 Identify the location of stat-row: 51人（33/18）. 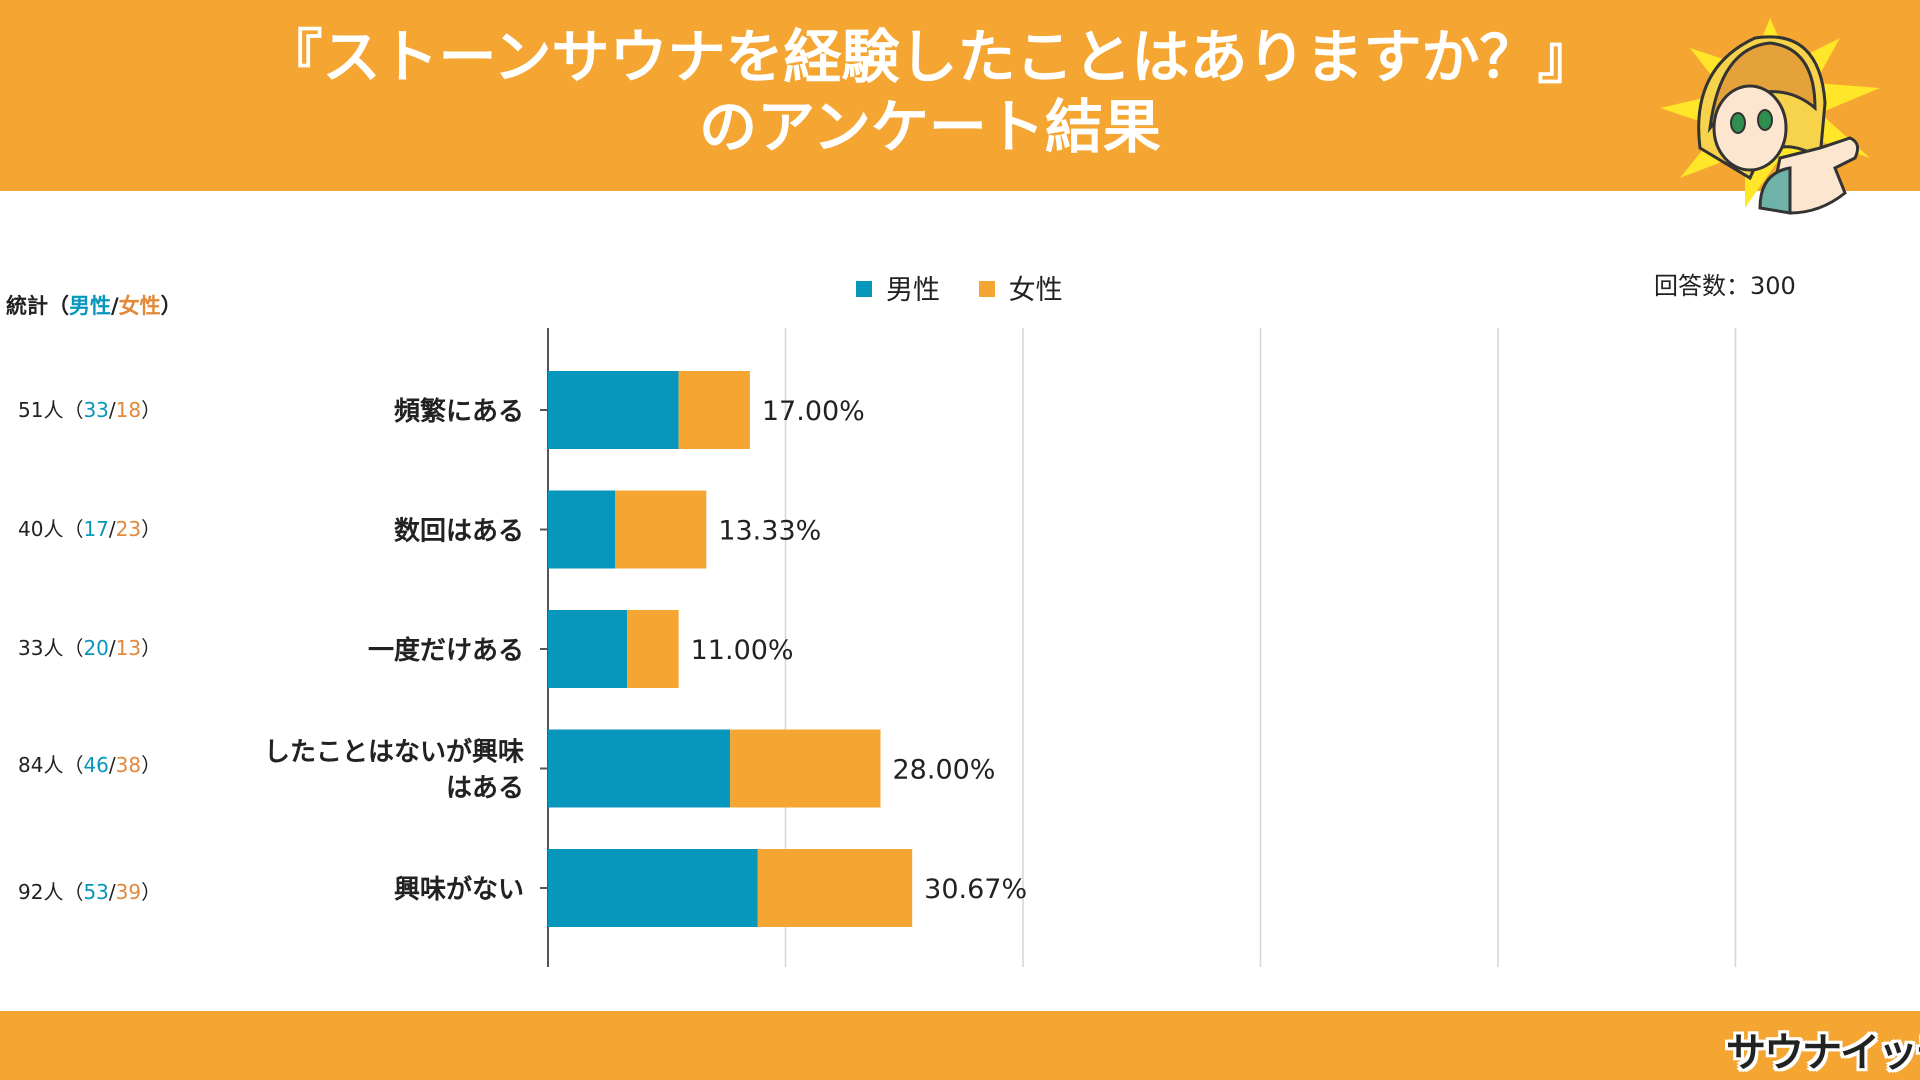
(90, 410).